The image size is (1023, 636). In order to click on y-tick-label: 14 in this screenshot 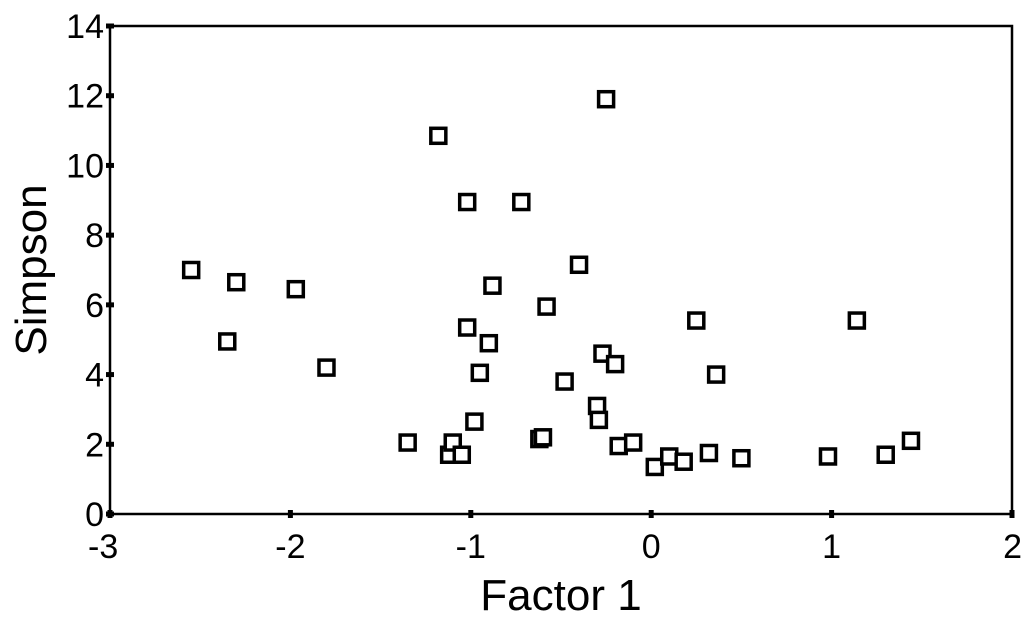, I will do `click(85, 27)`.